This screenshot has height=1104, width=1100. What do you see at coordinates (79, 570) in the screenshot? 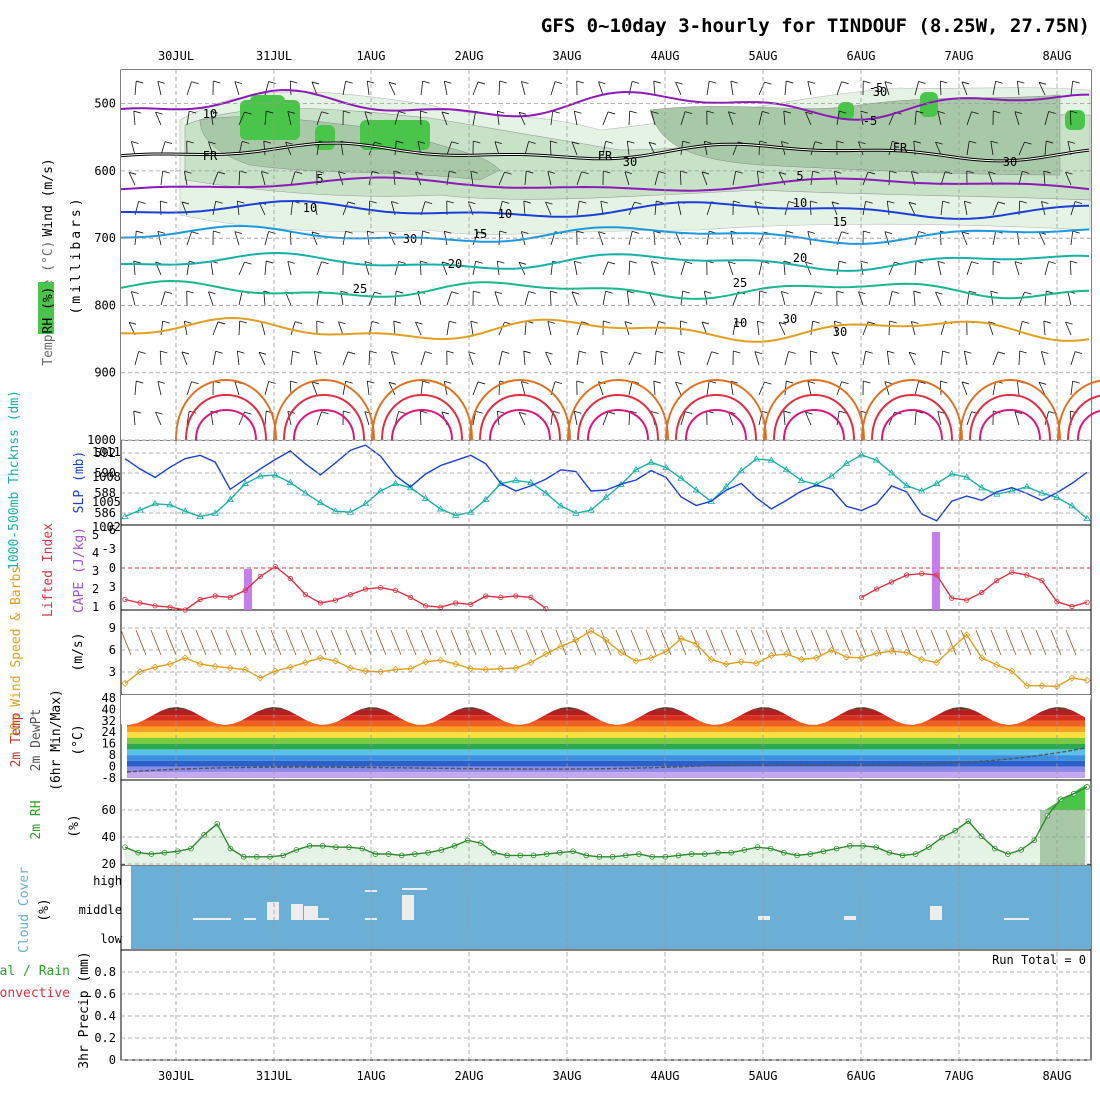
I see `cape-label: CAPE (J/kg)` at bounding box center [79, 570].